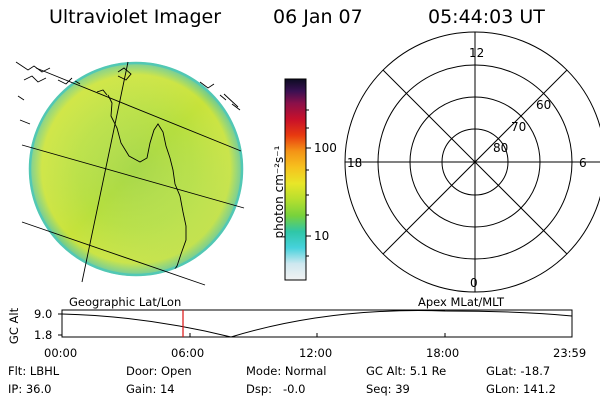 This screenshot has width=600, height=400. What do you see at coordinates (486, 17) in the screenshot?
I see `image-time: 05:44:03 UT` at bounding box center [486, 17].